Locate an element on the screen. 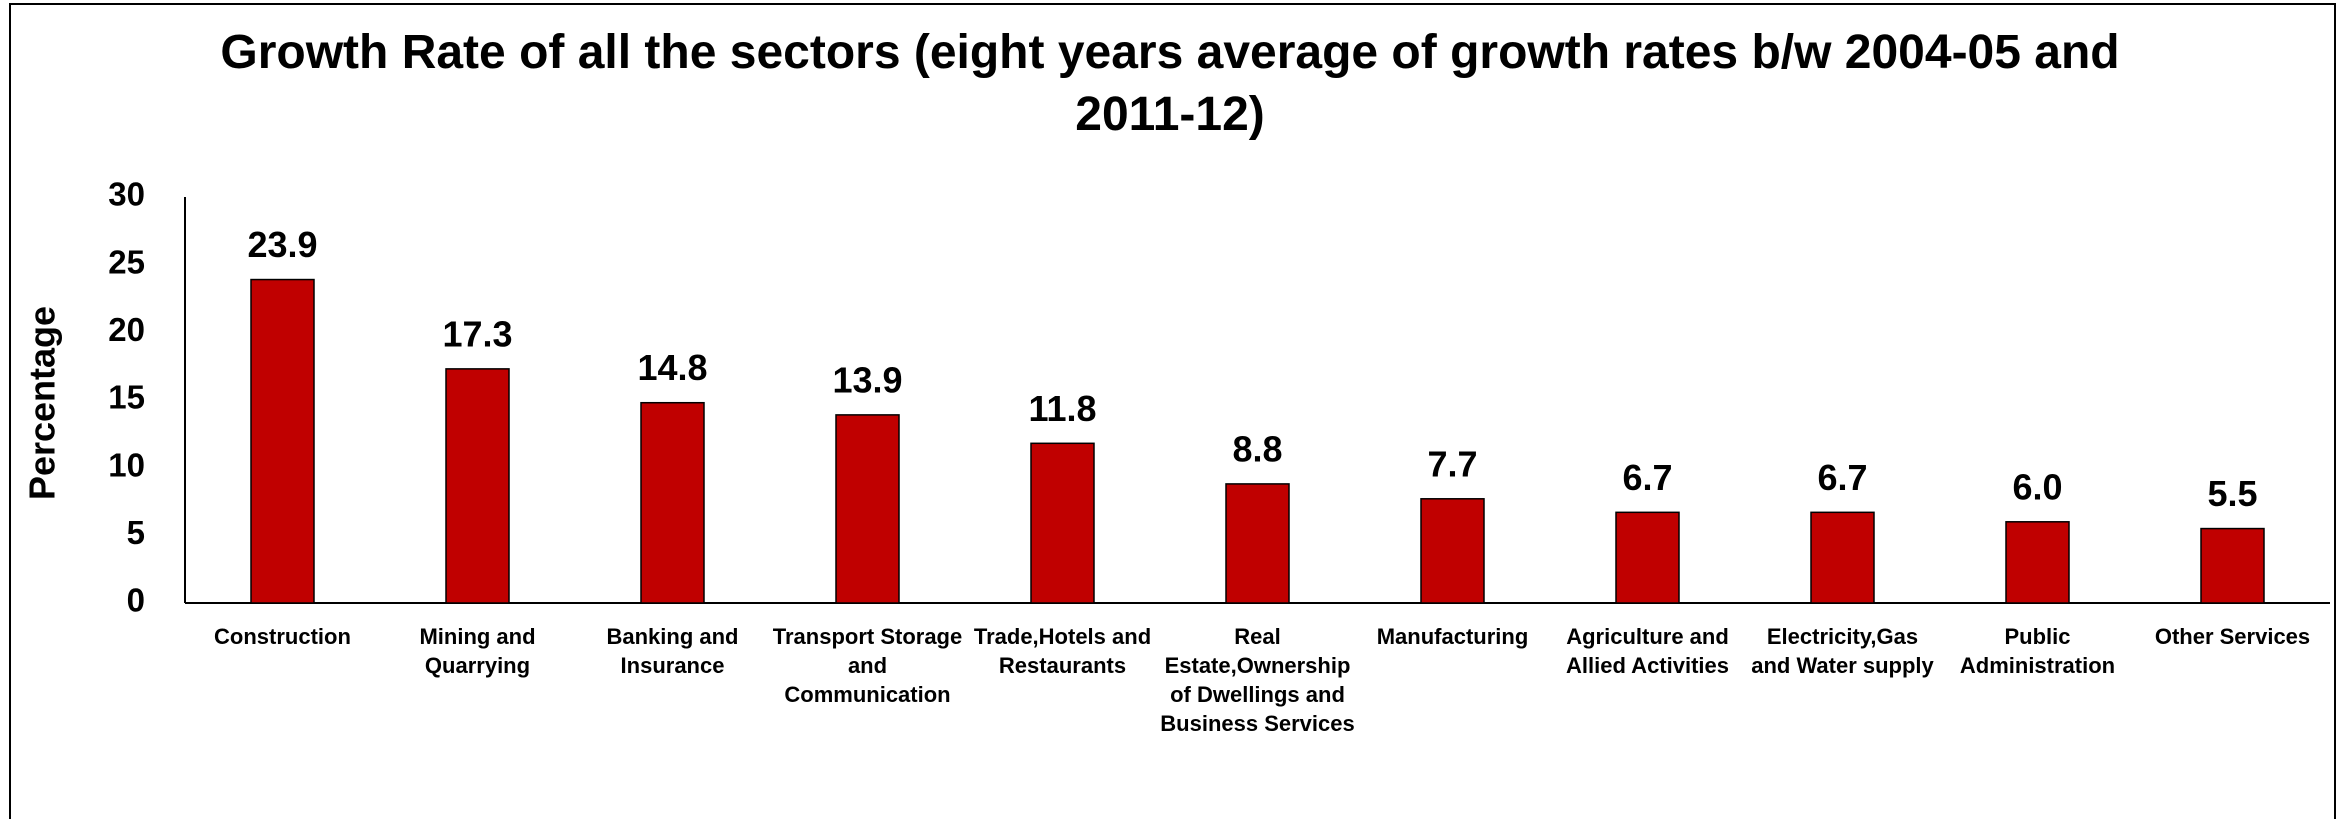 The image size is (2341, 819). data-label: 17.3 is located at coordinates (477, 333).